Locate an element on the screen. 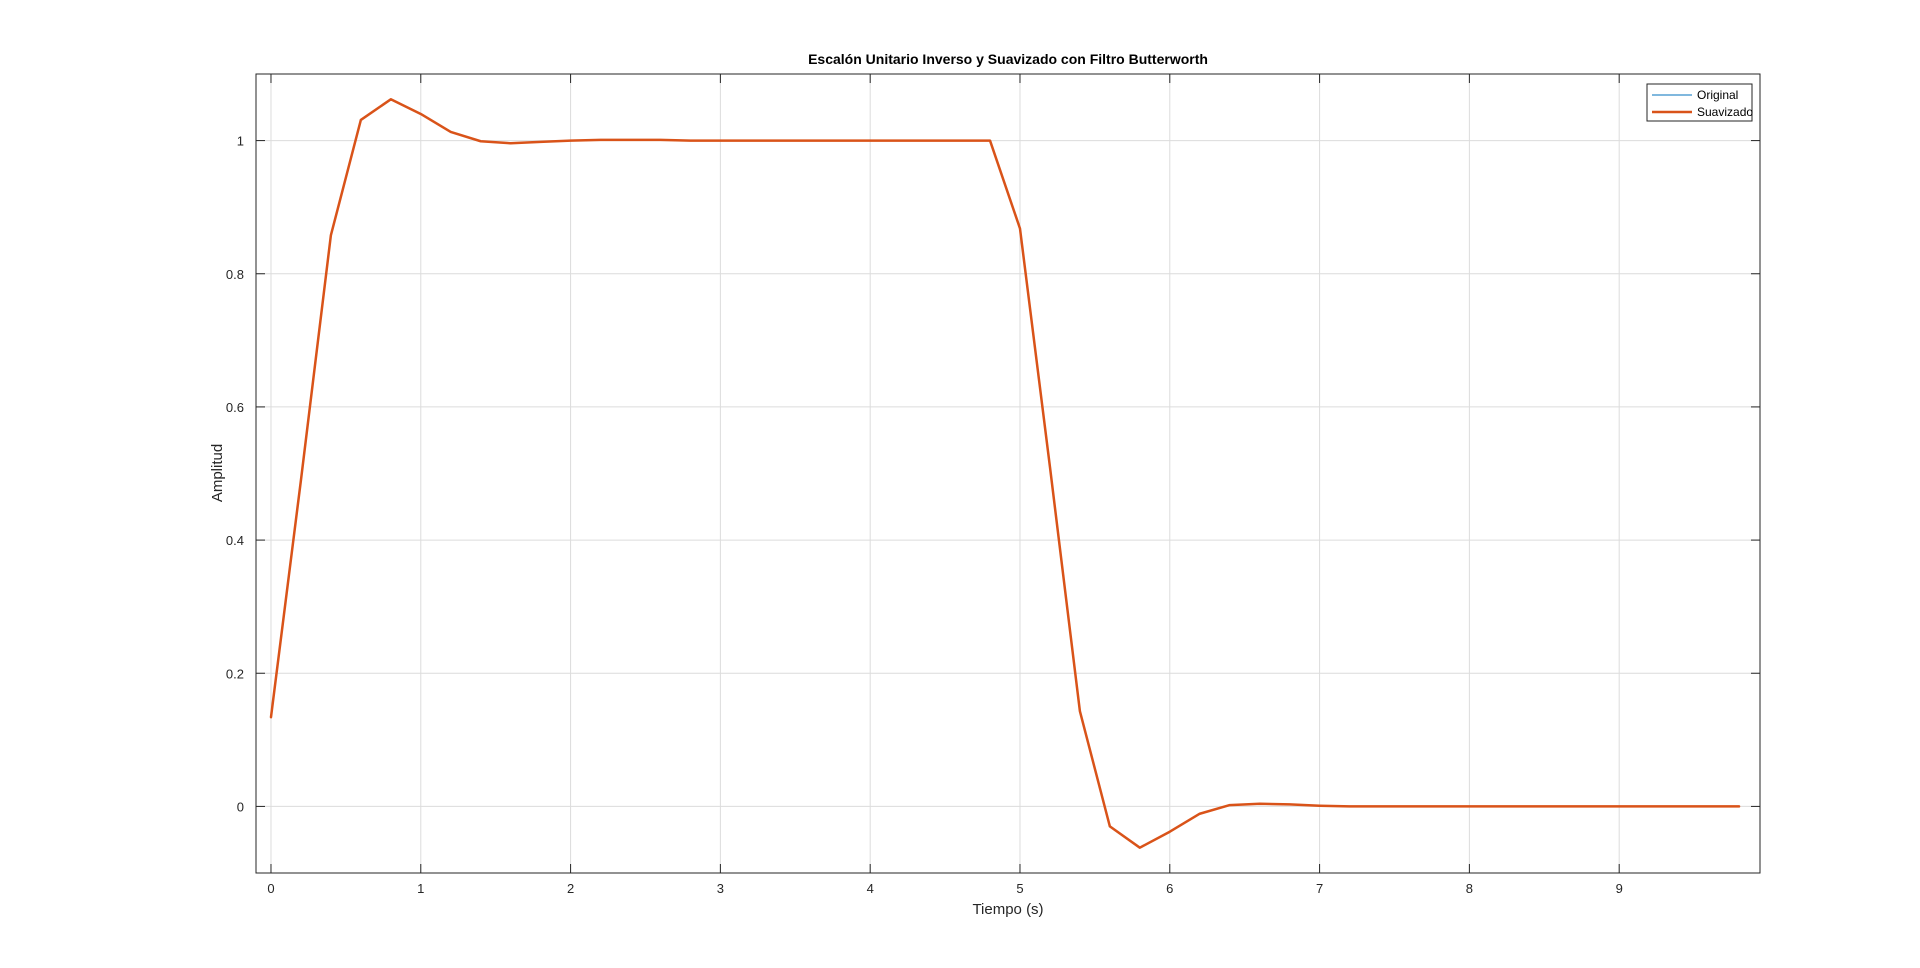 This screenshot has width=1920, height=968. x-tick-label-2: 2 is located at coordinates (570, 888).